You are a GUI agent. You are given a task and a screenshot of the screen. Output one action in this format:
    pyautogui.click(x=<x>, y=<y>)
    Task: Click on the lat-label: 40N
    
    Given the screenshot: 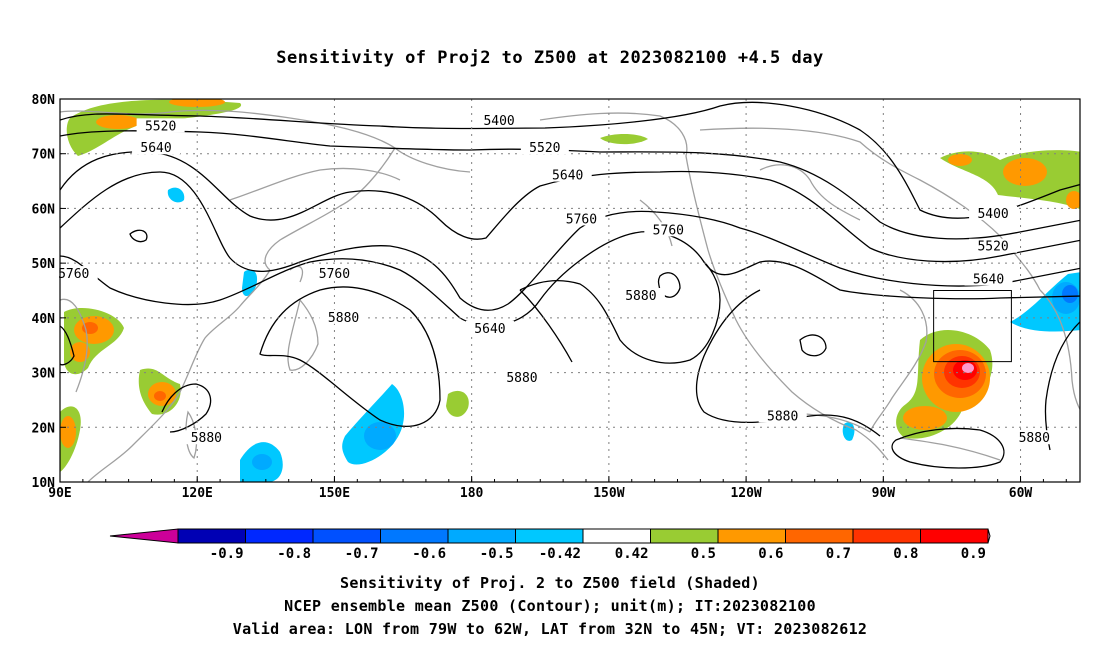 What is the action you would take?
    pyautogui.click(x=44, y=319)
    